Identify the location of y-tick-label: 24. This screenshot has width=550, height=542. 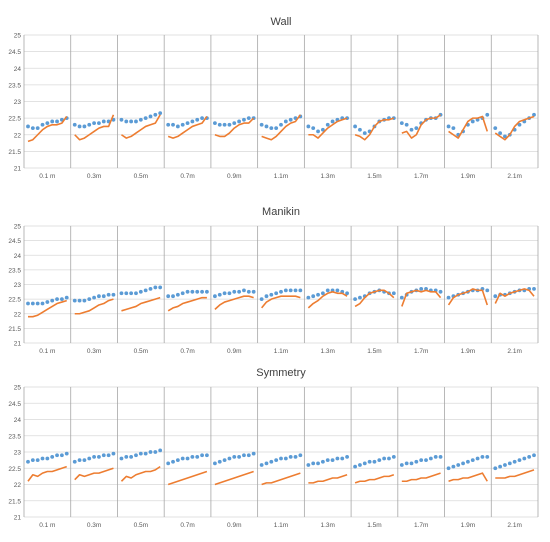
(18, 69).